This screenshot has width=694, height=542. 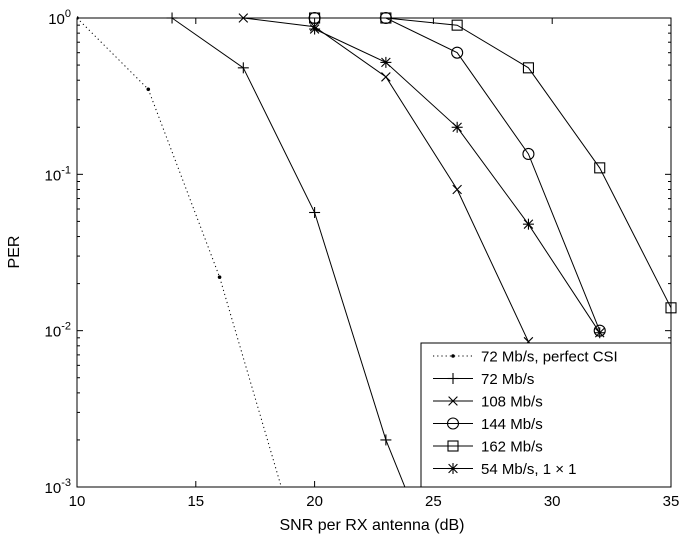 I want to click on legend-dot-marker, so click(x=453, y=356).